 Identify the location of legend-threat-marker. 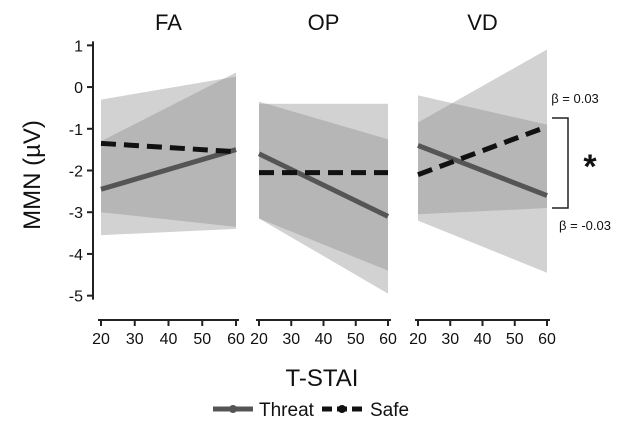
(233, 409).